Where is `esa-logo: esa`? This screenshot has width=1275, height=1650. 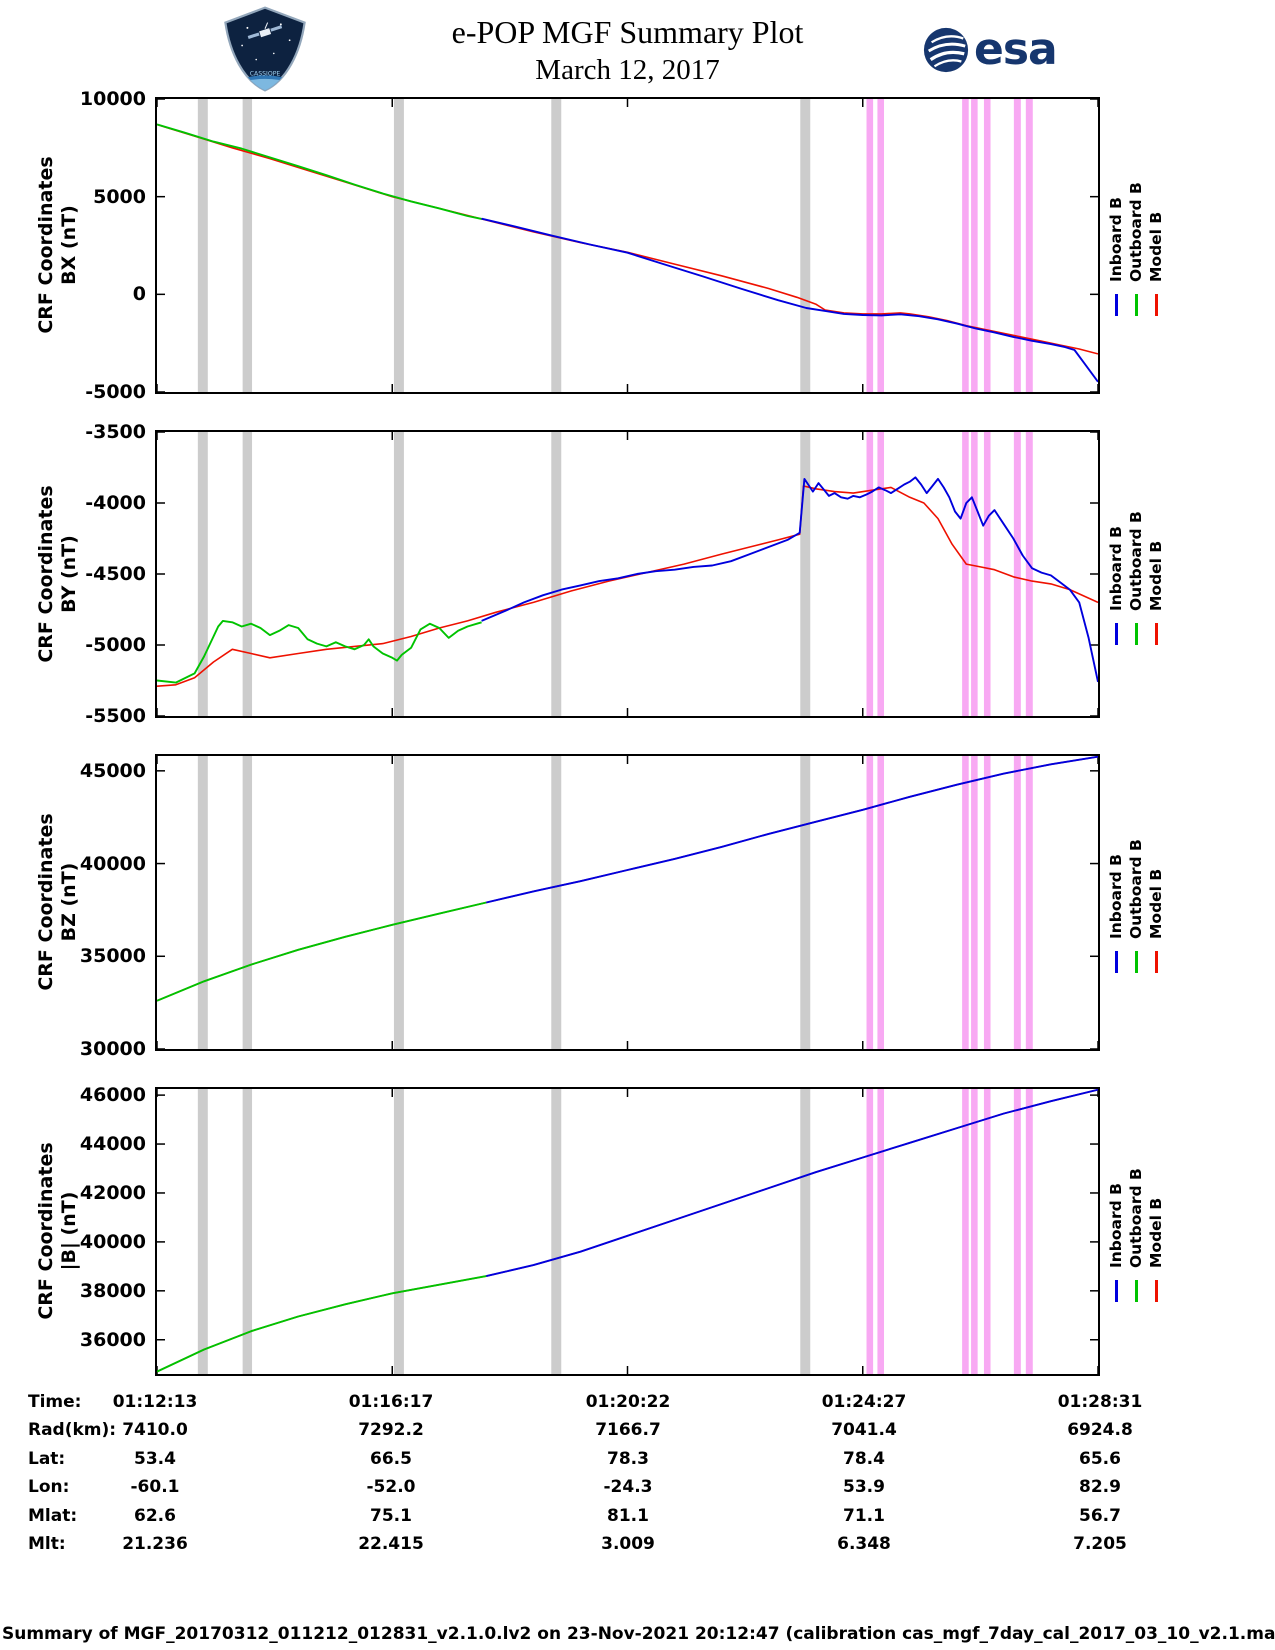
esa-logo: esa is located at coordinates (990, 49).